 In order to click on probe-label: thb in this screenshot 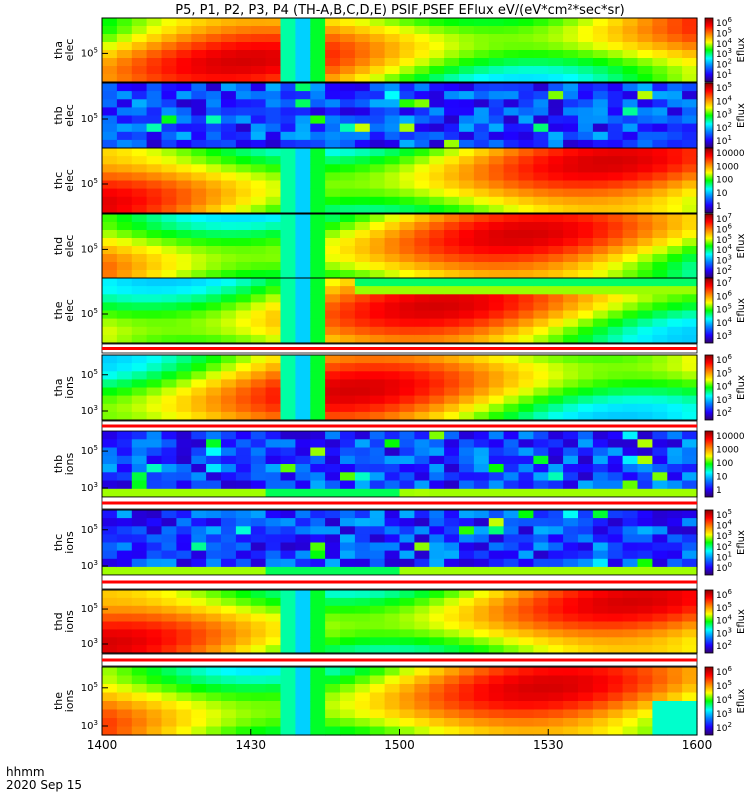, I will do `click(58, 115)`.